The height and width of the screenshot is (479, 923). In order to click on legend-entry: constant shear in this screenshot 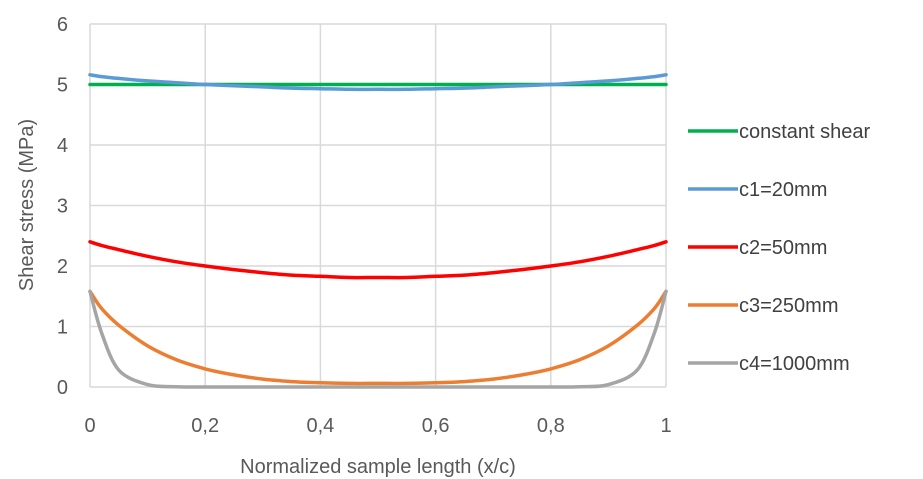, I will do `click(779, 132)`.